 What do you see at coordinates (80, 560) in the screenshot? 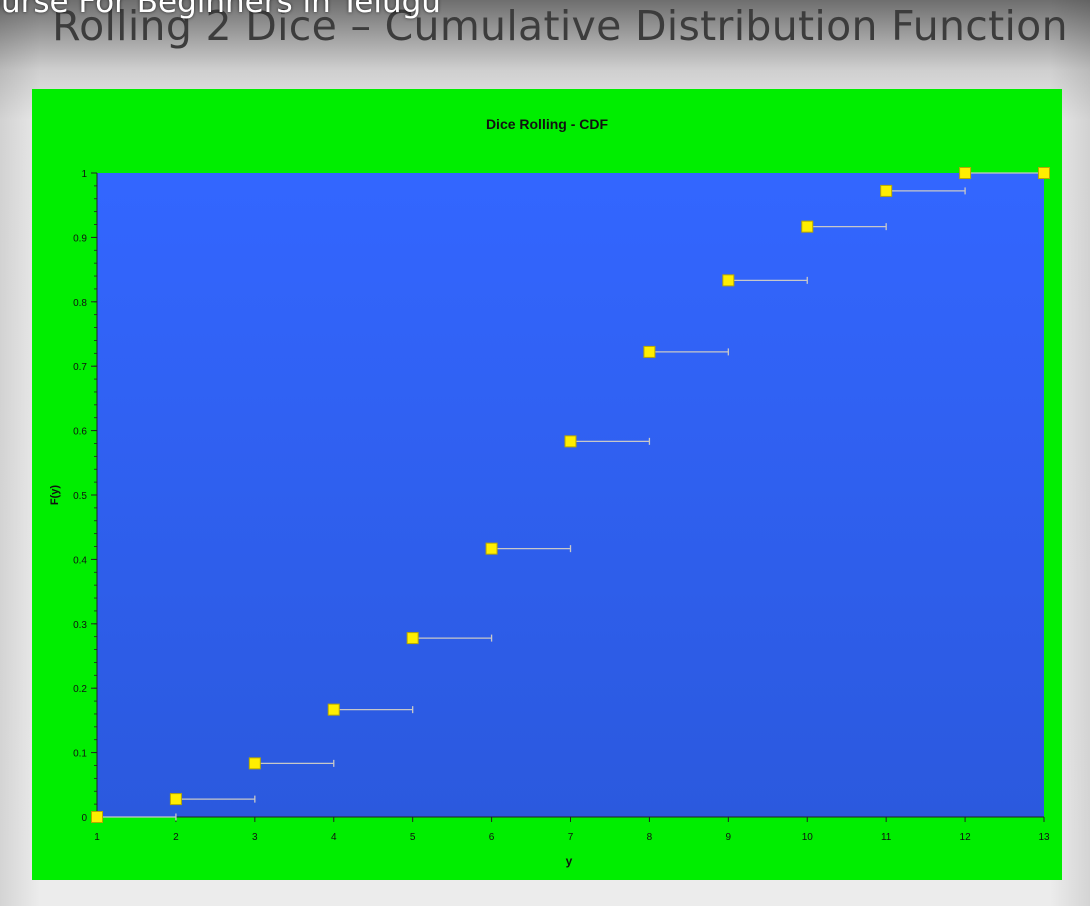
I see `y-tick-label: 0.4` at bounding box center [80, 560].